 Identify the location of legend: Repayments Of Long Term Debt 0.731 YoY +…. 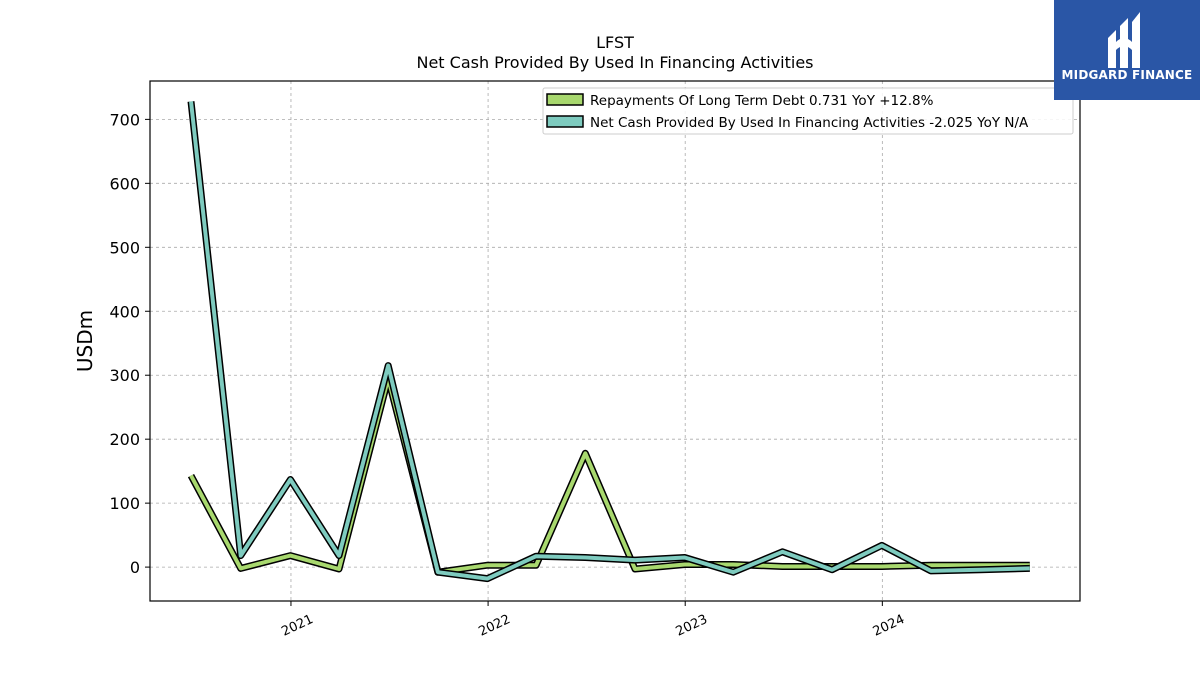
(808, 111).